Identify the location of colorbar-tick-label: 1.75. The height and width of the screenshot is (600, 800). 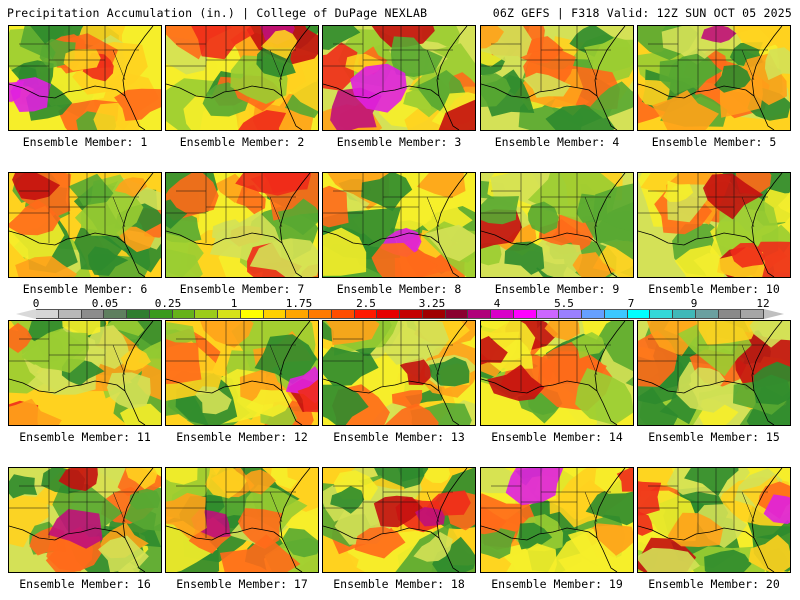
(299, 303).